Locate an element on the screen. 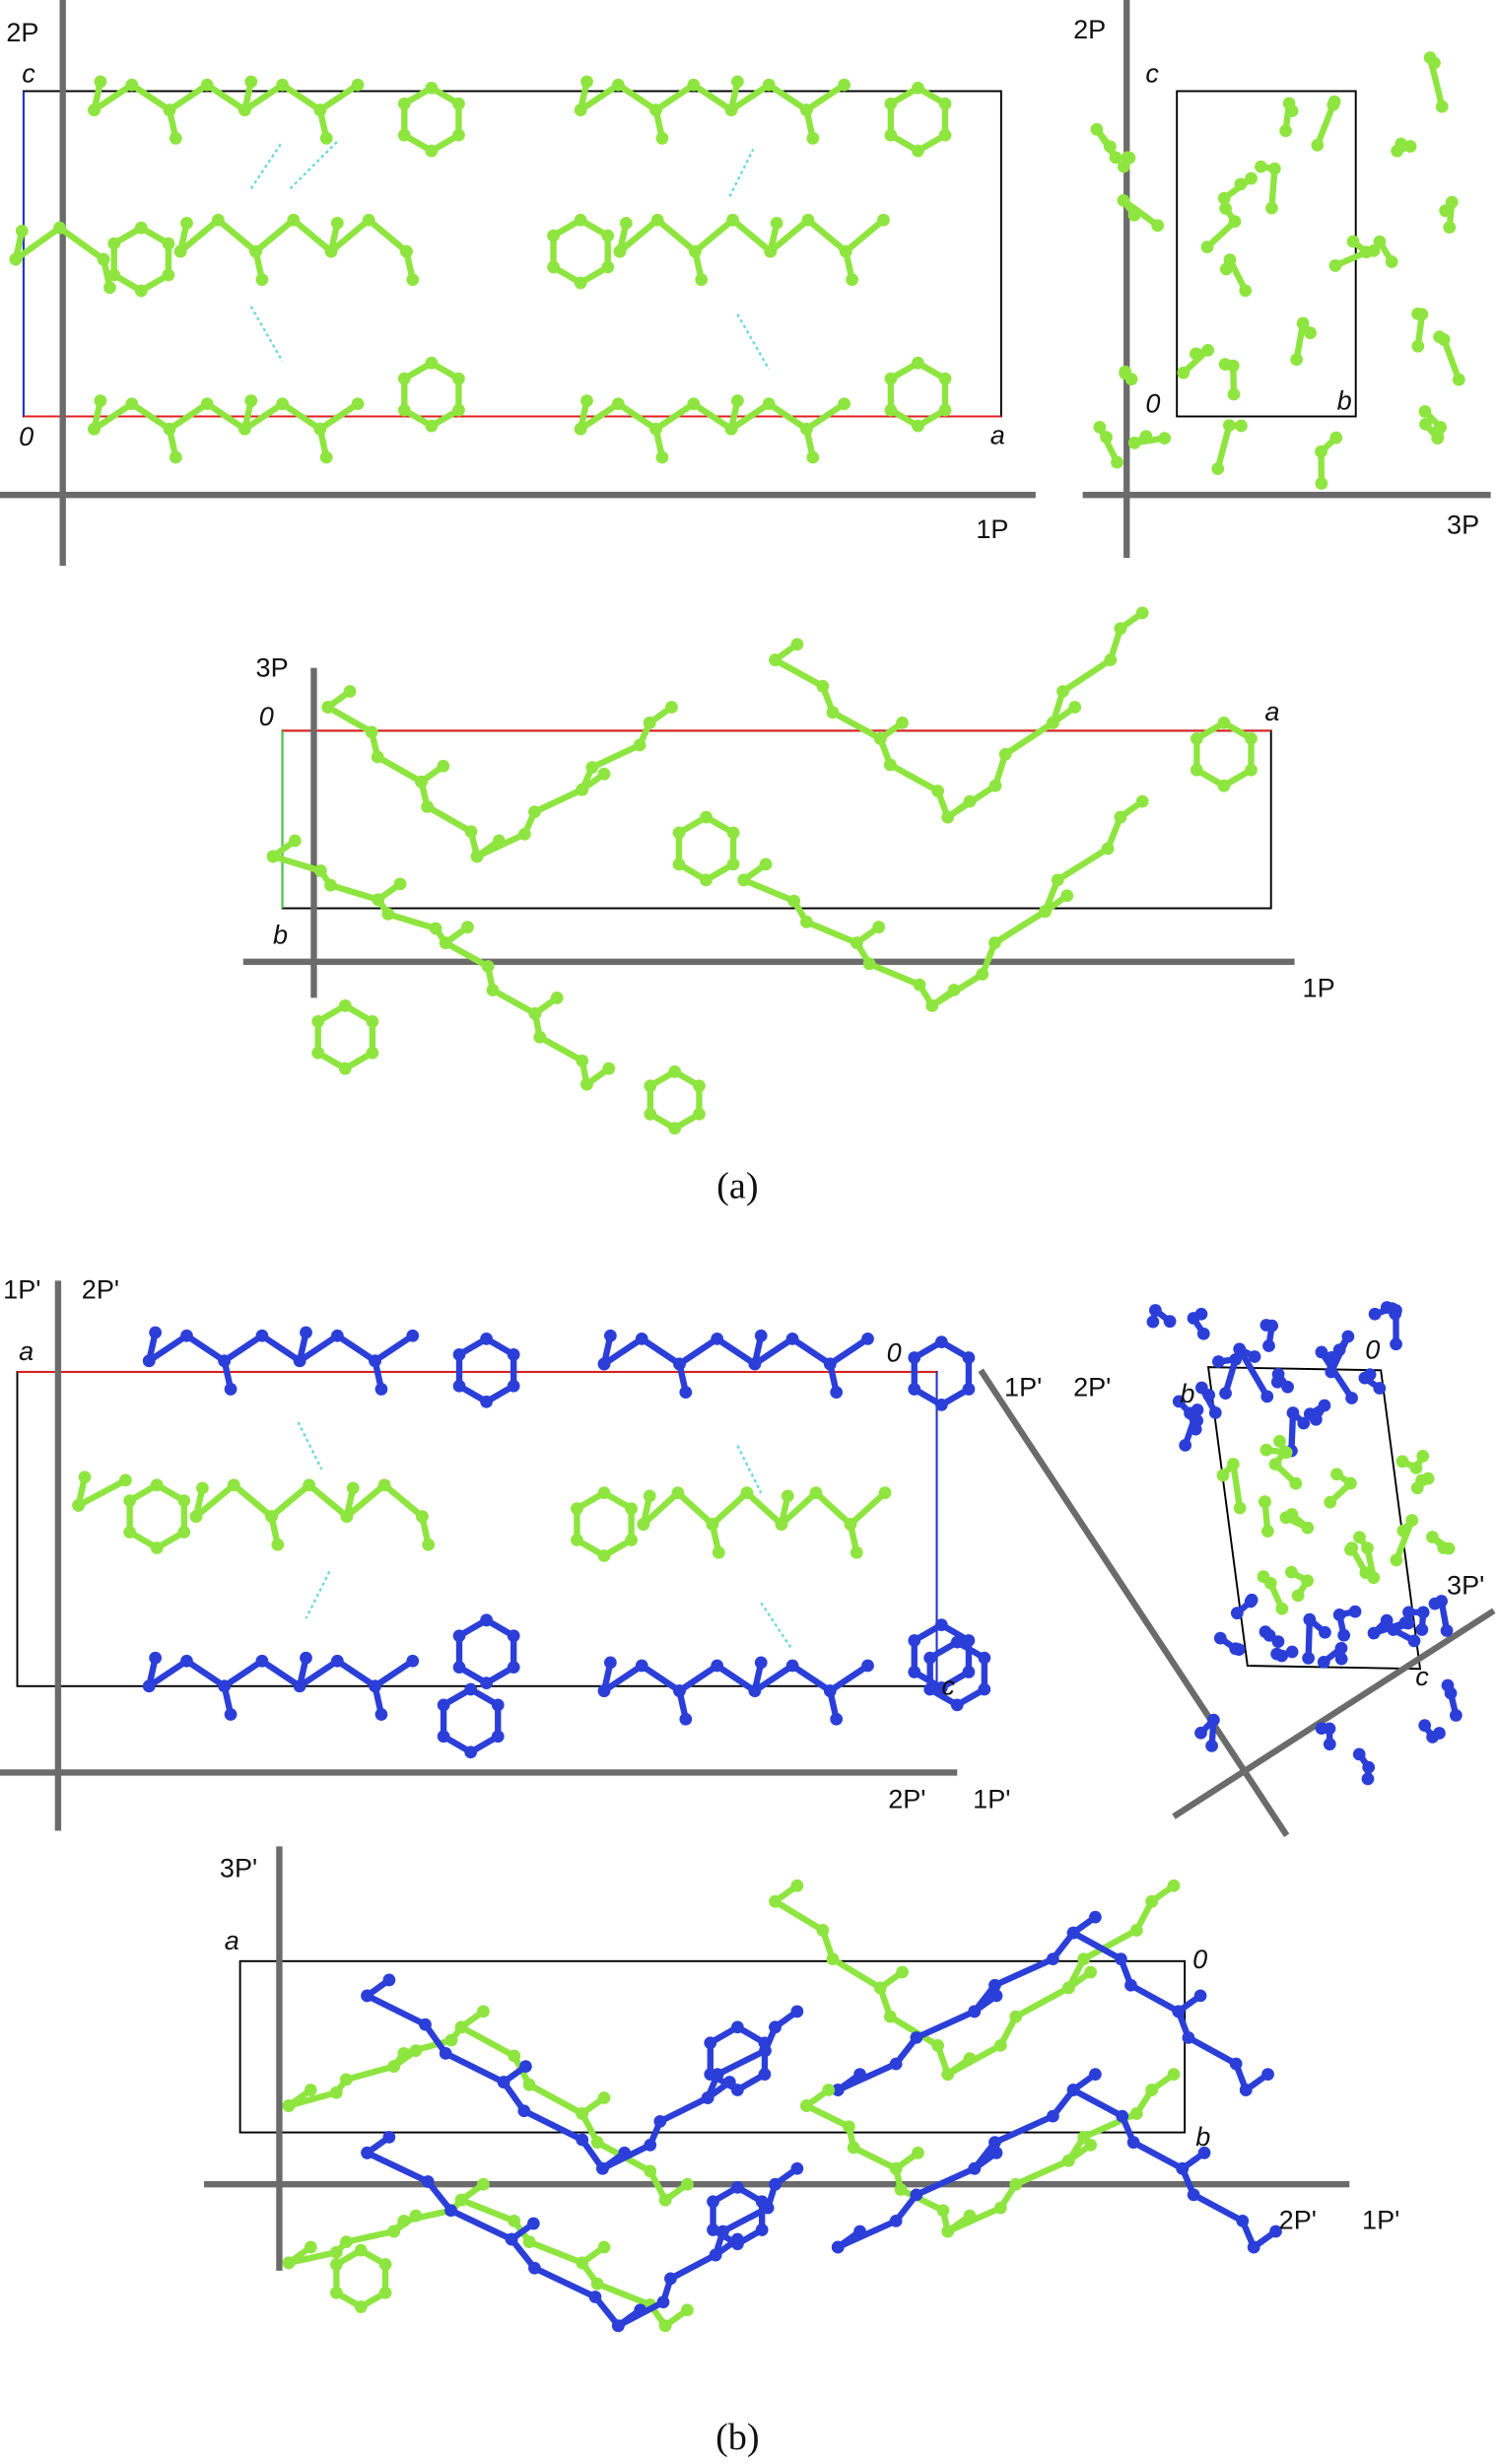  axis-label: 0 is located at coordinates (894, 1352).